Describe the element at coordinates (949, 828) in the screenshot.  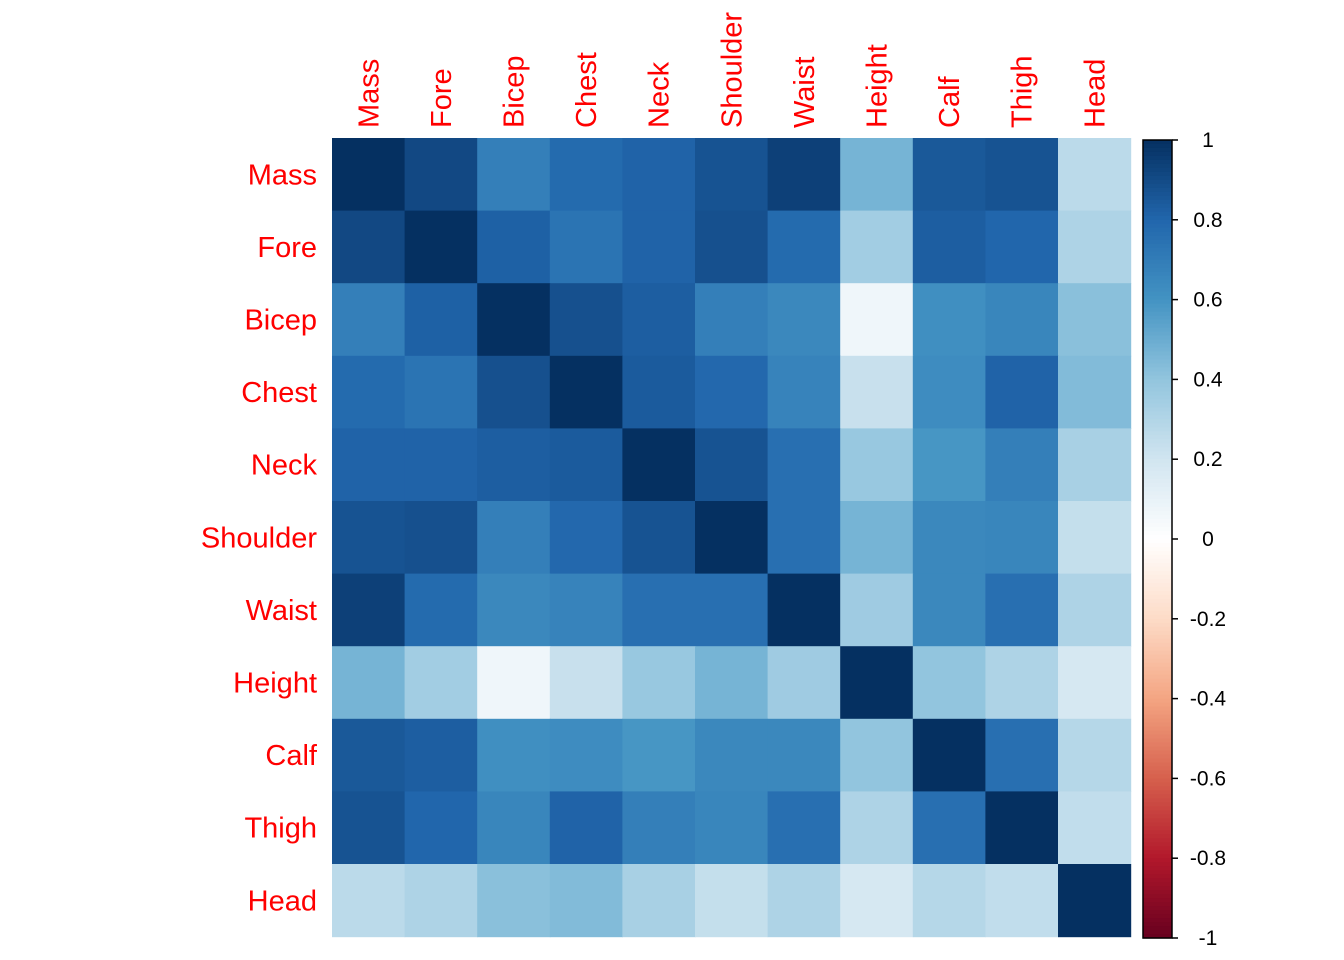
I see `heatmap-cell-thigh-calf` at that location.